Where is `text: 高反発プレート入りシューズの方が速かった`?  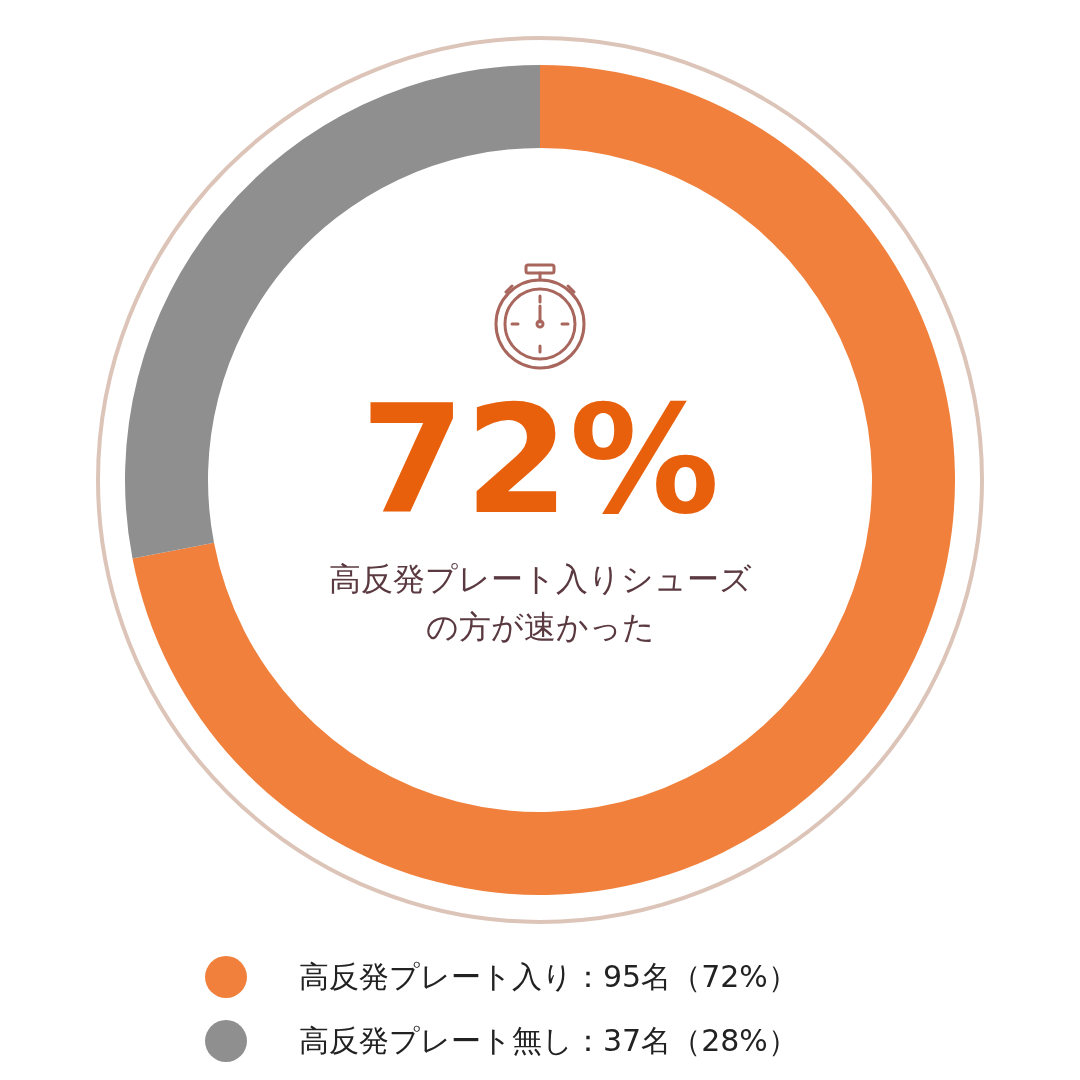 text: 高反発プレート入りシューズの方が速かった is located at coordinates (540, 603).